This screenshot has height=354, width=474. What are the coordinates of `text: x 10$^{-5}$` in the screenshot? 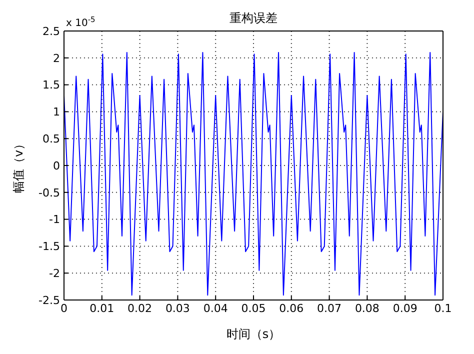 It's located at (81, 21).